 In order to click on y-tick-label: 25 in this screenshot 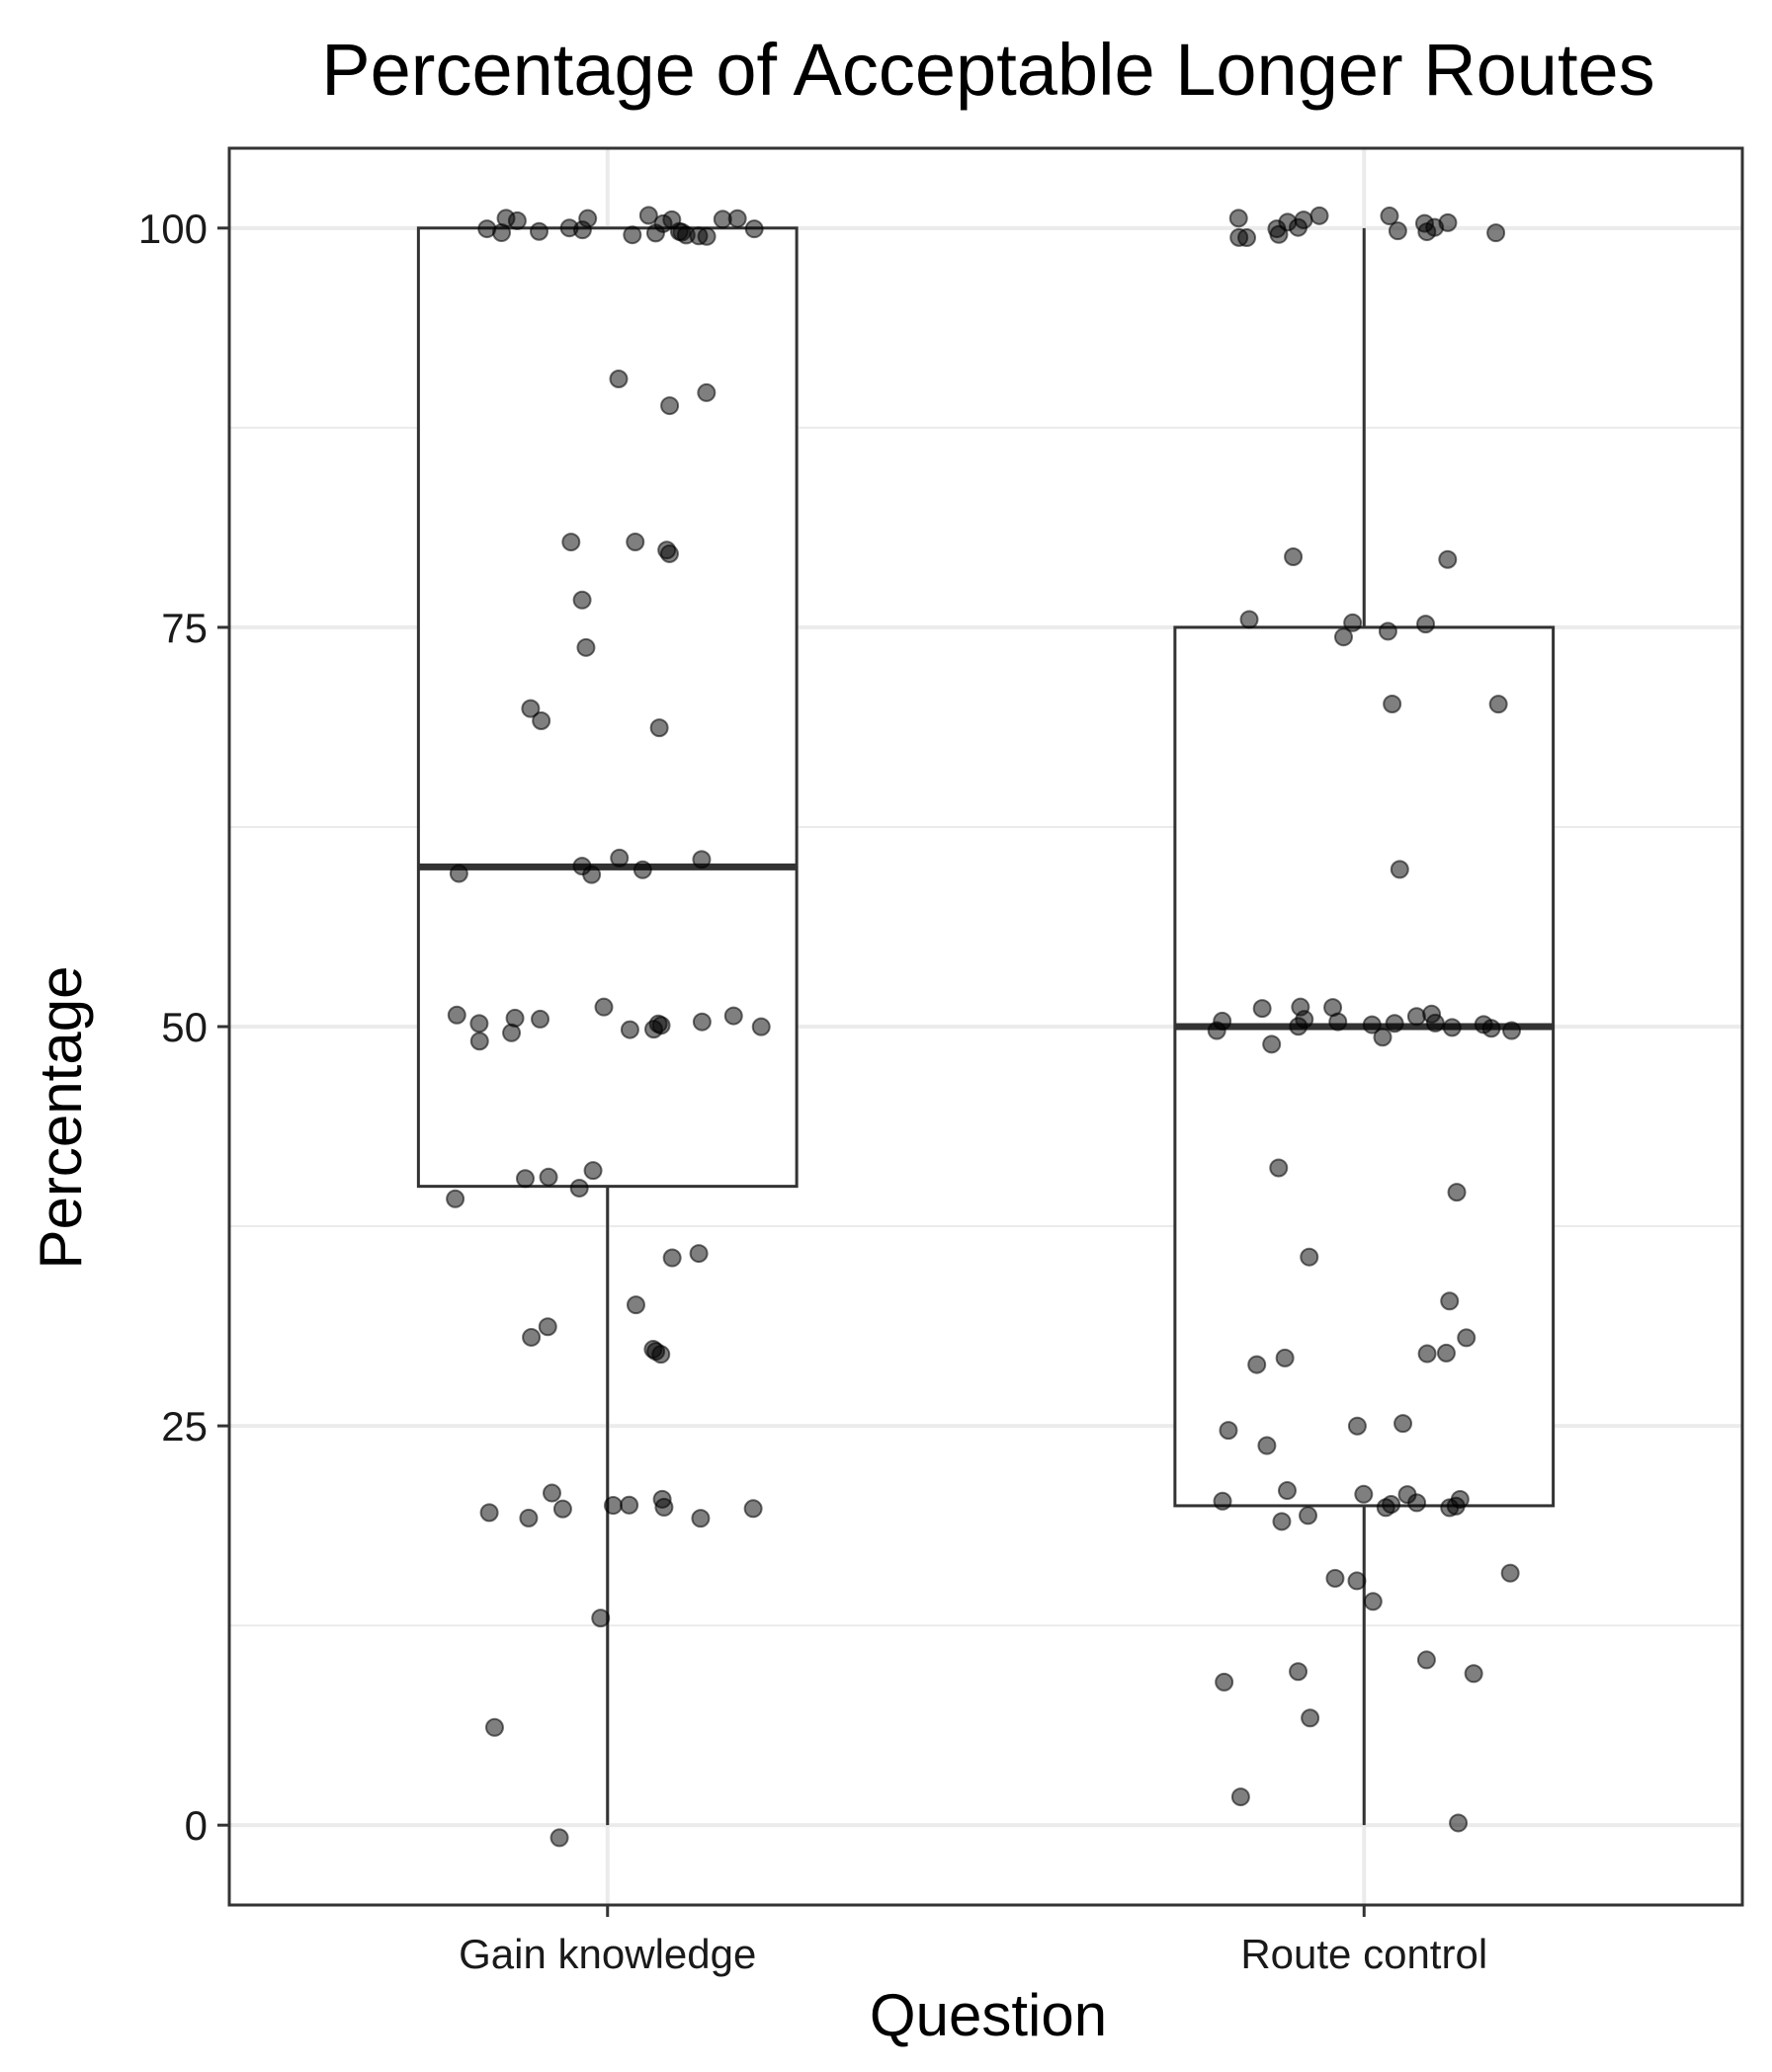, I will do `click(184, 1427)`.